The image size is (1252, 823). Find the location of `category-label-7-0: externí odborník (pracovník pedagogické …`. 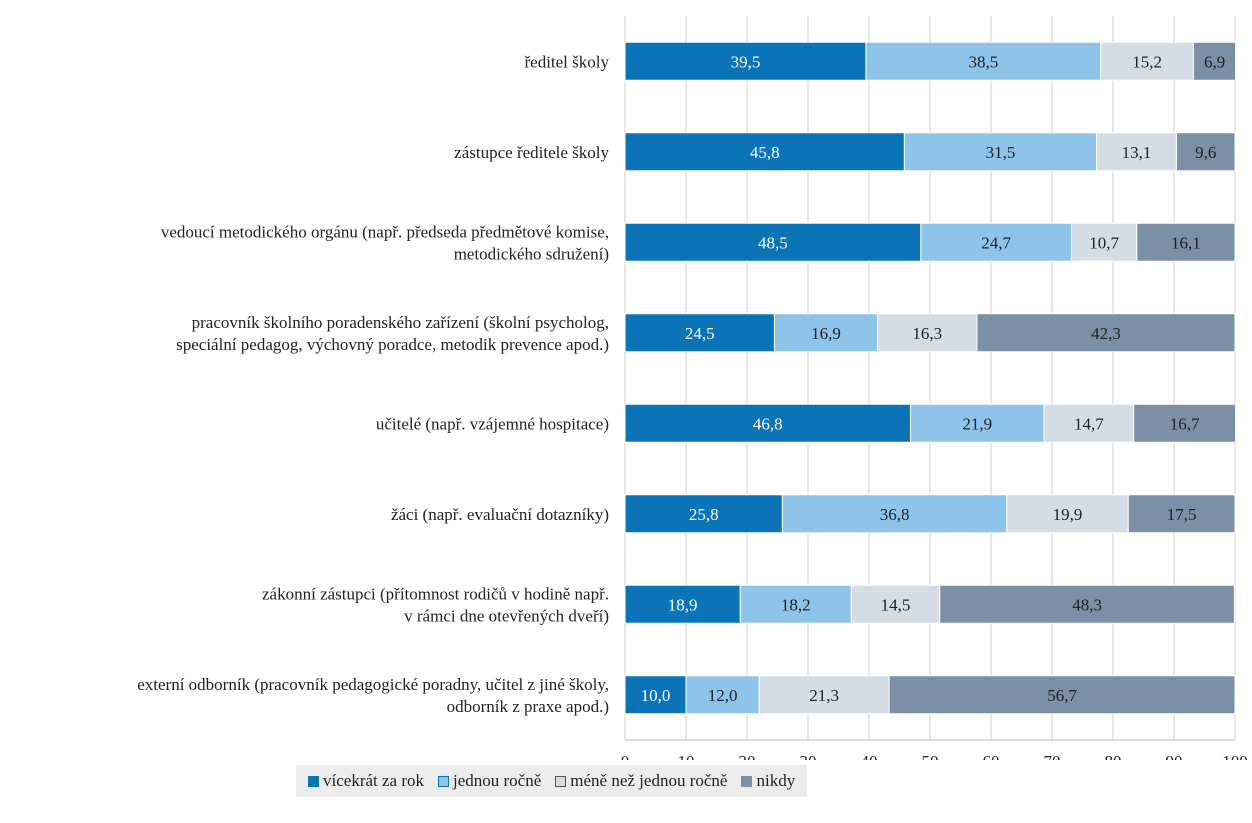

category-label-7-0: externí odborník (pracovník pedagogické … is located at coordinates (373, 684).